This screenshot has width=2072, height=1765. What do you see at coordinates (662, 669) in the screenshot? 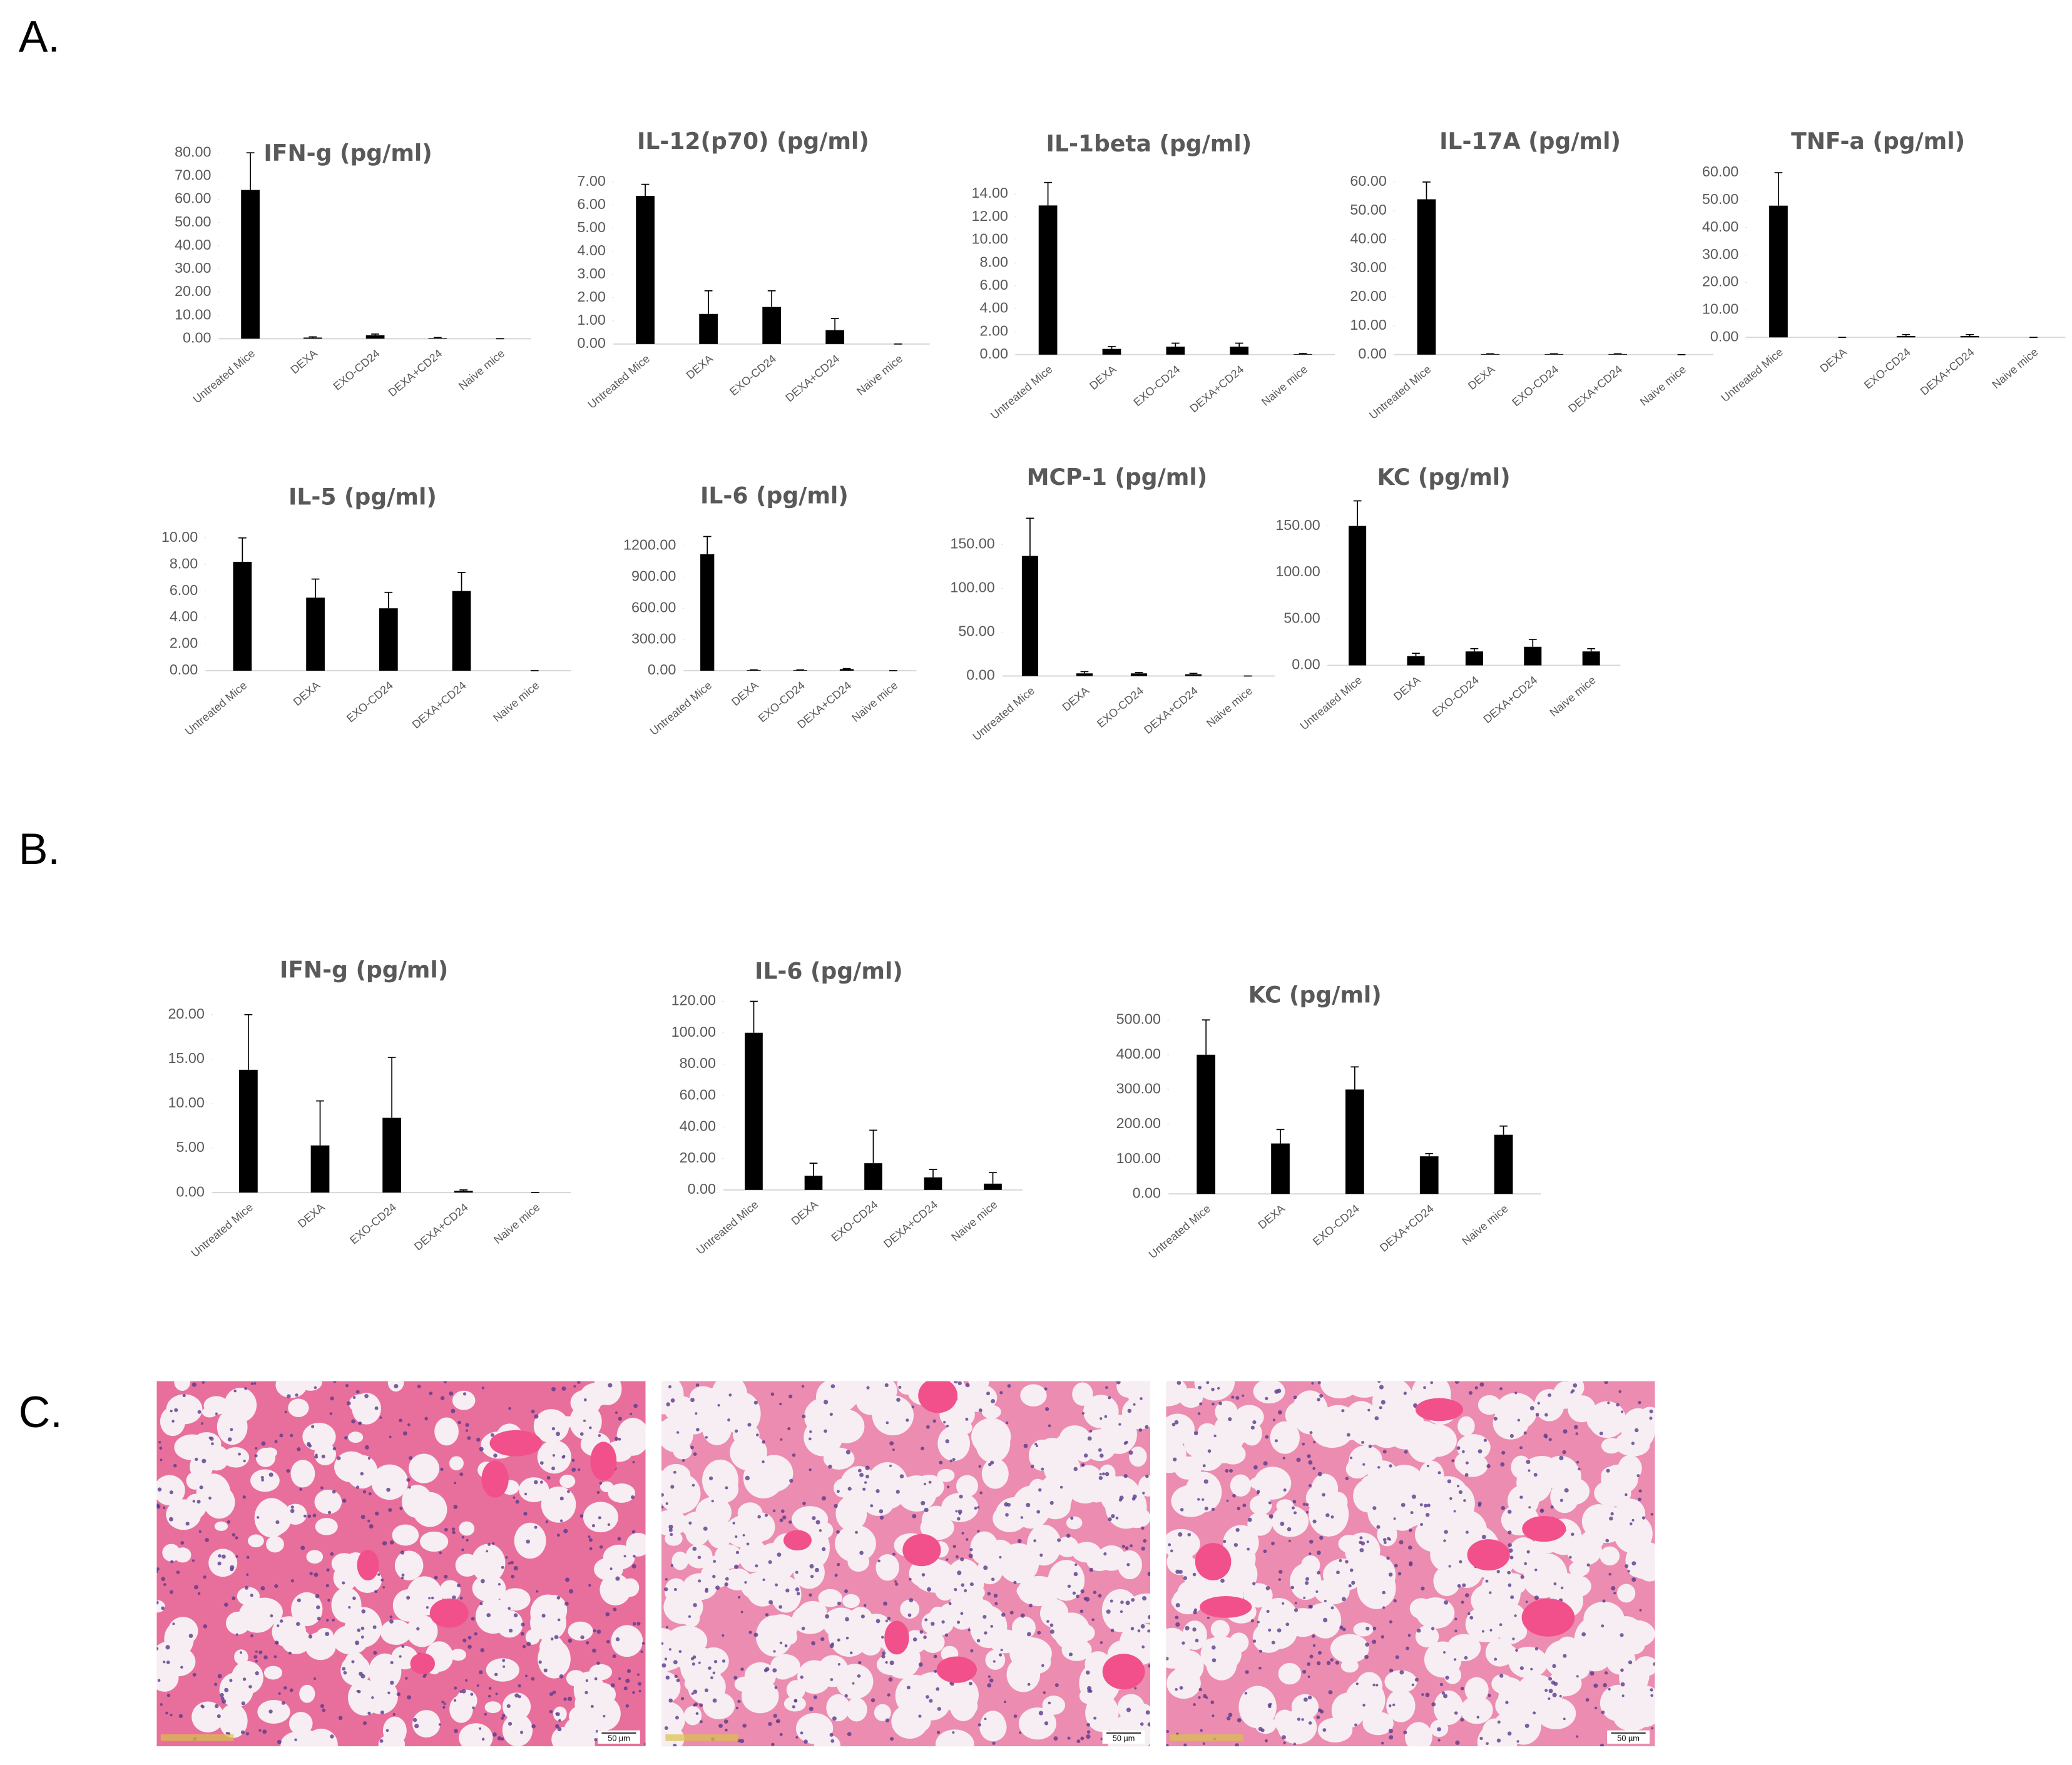
I see `y-tick-label: 0.00` at bounding box center [662, 669].